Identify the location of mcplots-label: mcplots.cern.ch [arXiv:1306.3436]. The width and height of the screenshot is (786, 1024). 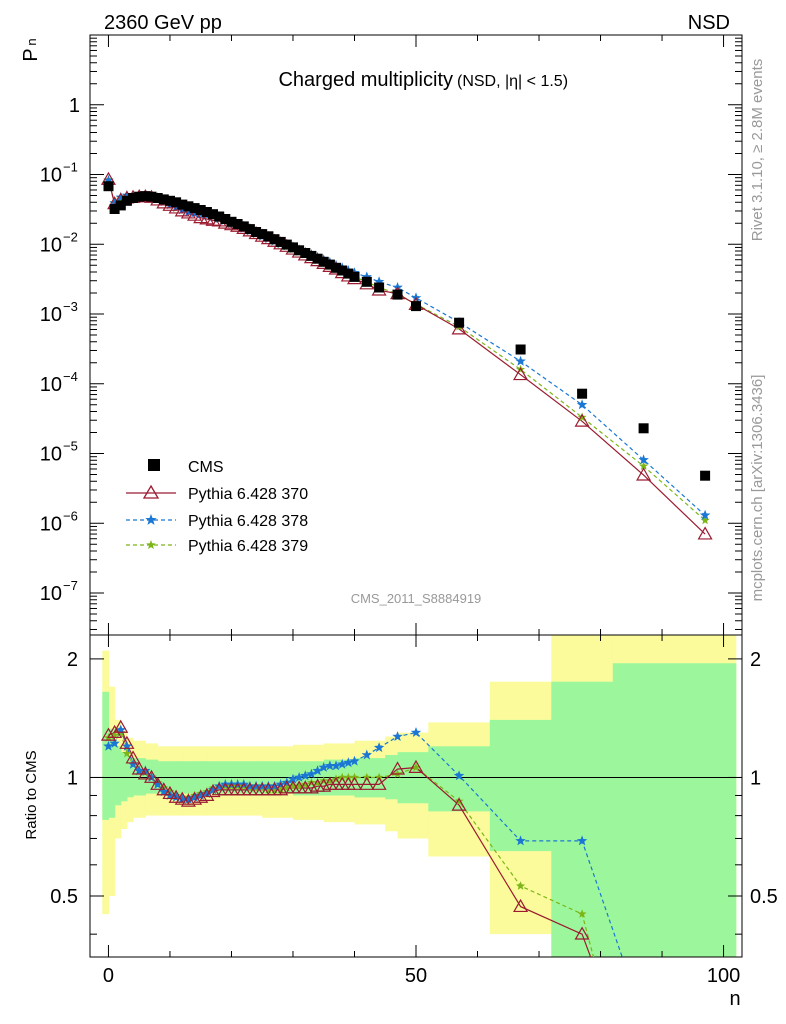
(757, 488).